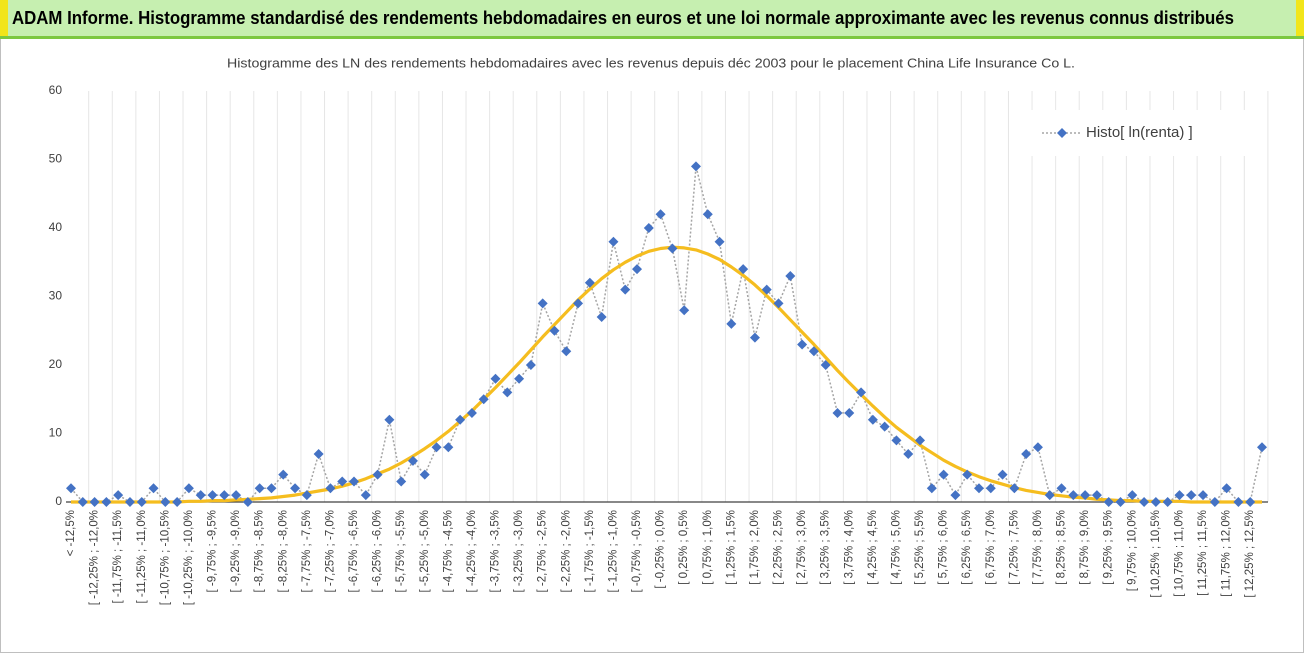 The width and height of the screenshot is (1304, 653). What do you see at coordinates (944, 547) in the screenshot?
I see `x-tick-label: [ 5,75% ; 6,0%` at bounding box center [944, 547].